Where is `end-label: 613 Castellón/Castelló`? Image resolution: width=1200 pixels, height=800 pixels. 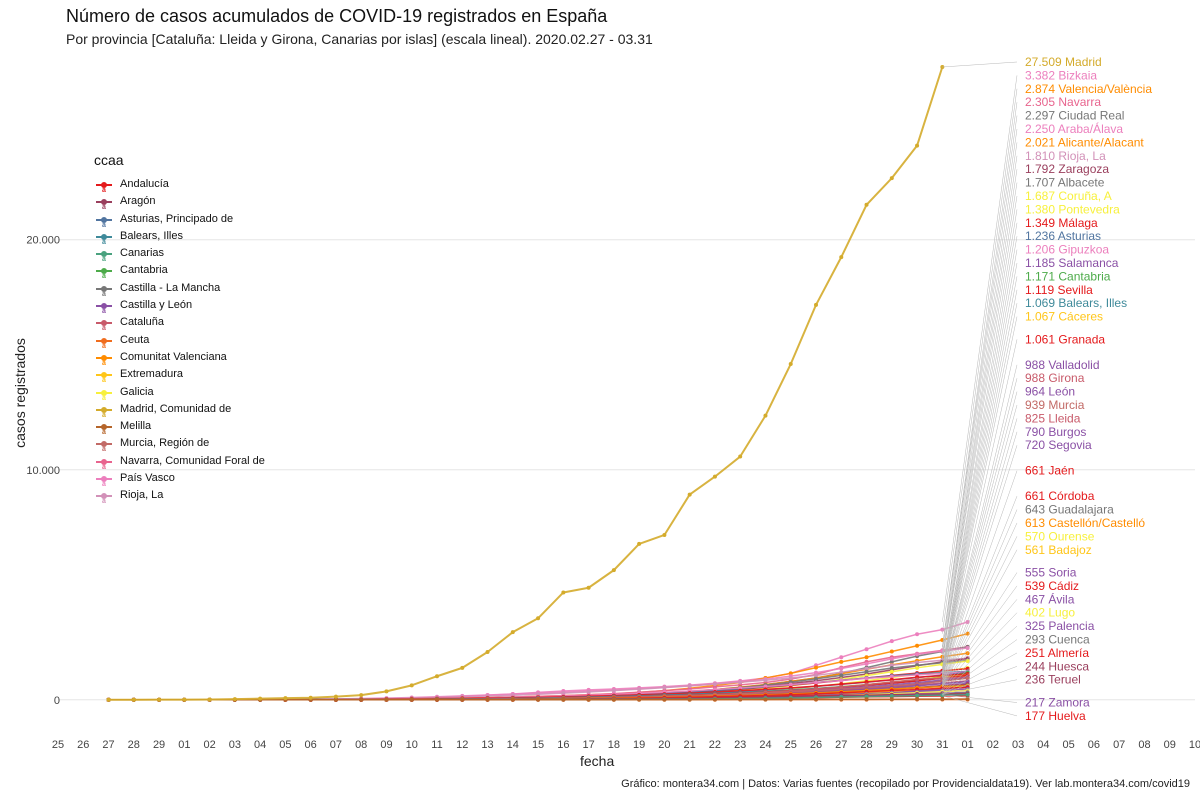
end-label: 613 Castellón/Castelló is located at coordinates (1085, 523).